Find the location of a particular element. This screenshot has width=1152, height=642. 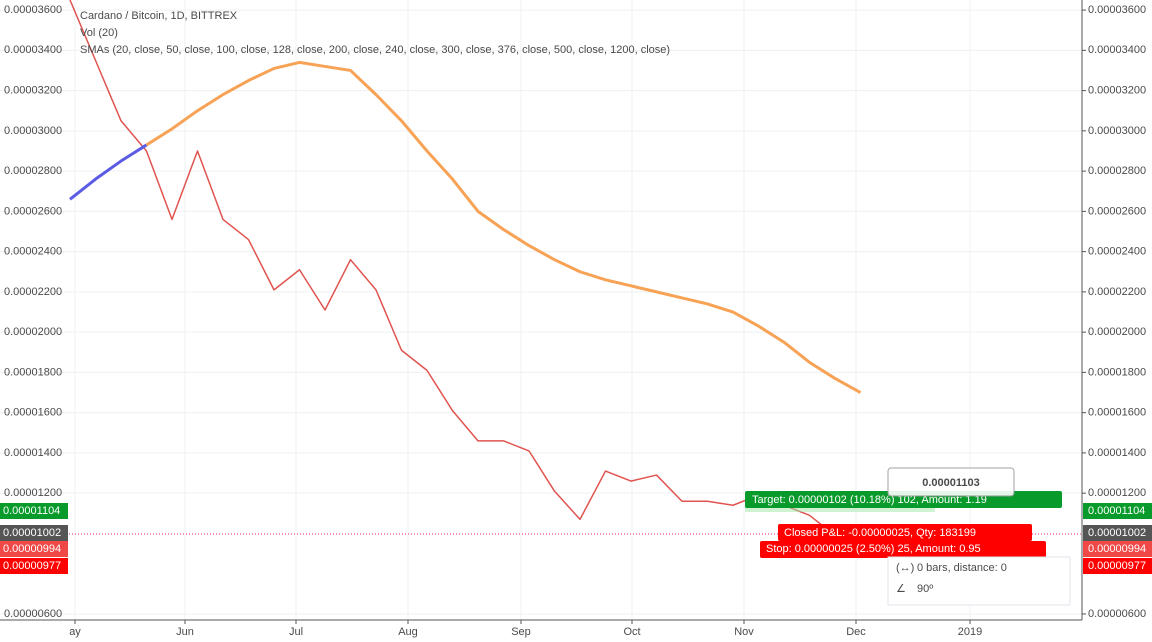

y-tick-label: 0.00002200 is located at coordinates (1117, 292).